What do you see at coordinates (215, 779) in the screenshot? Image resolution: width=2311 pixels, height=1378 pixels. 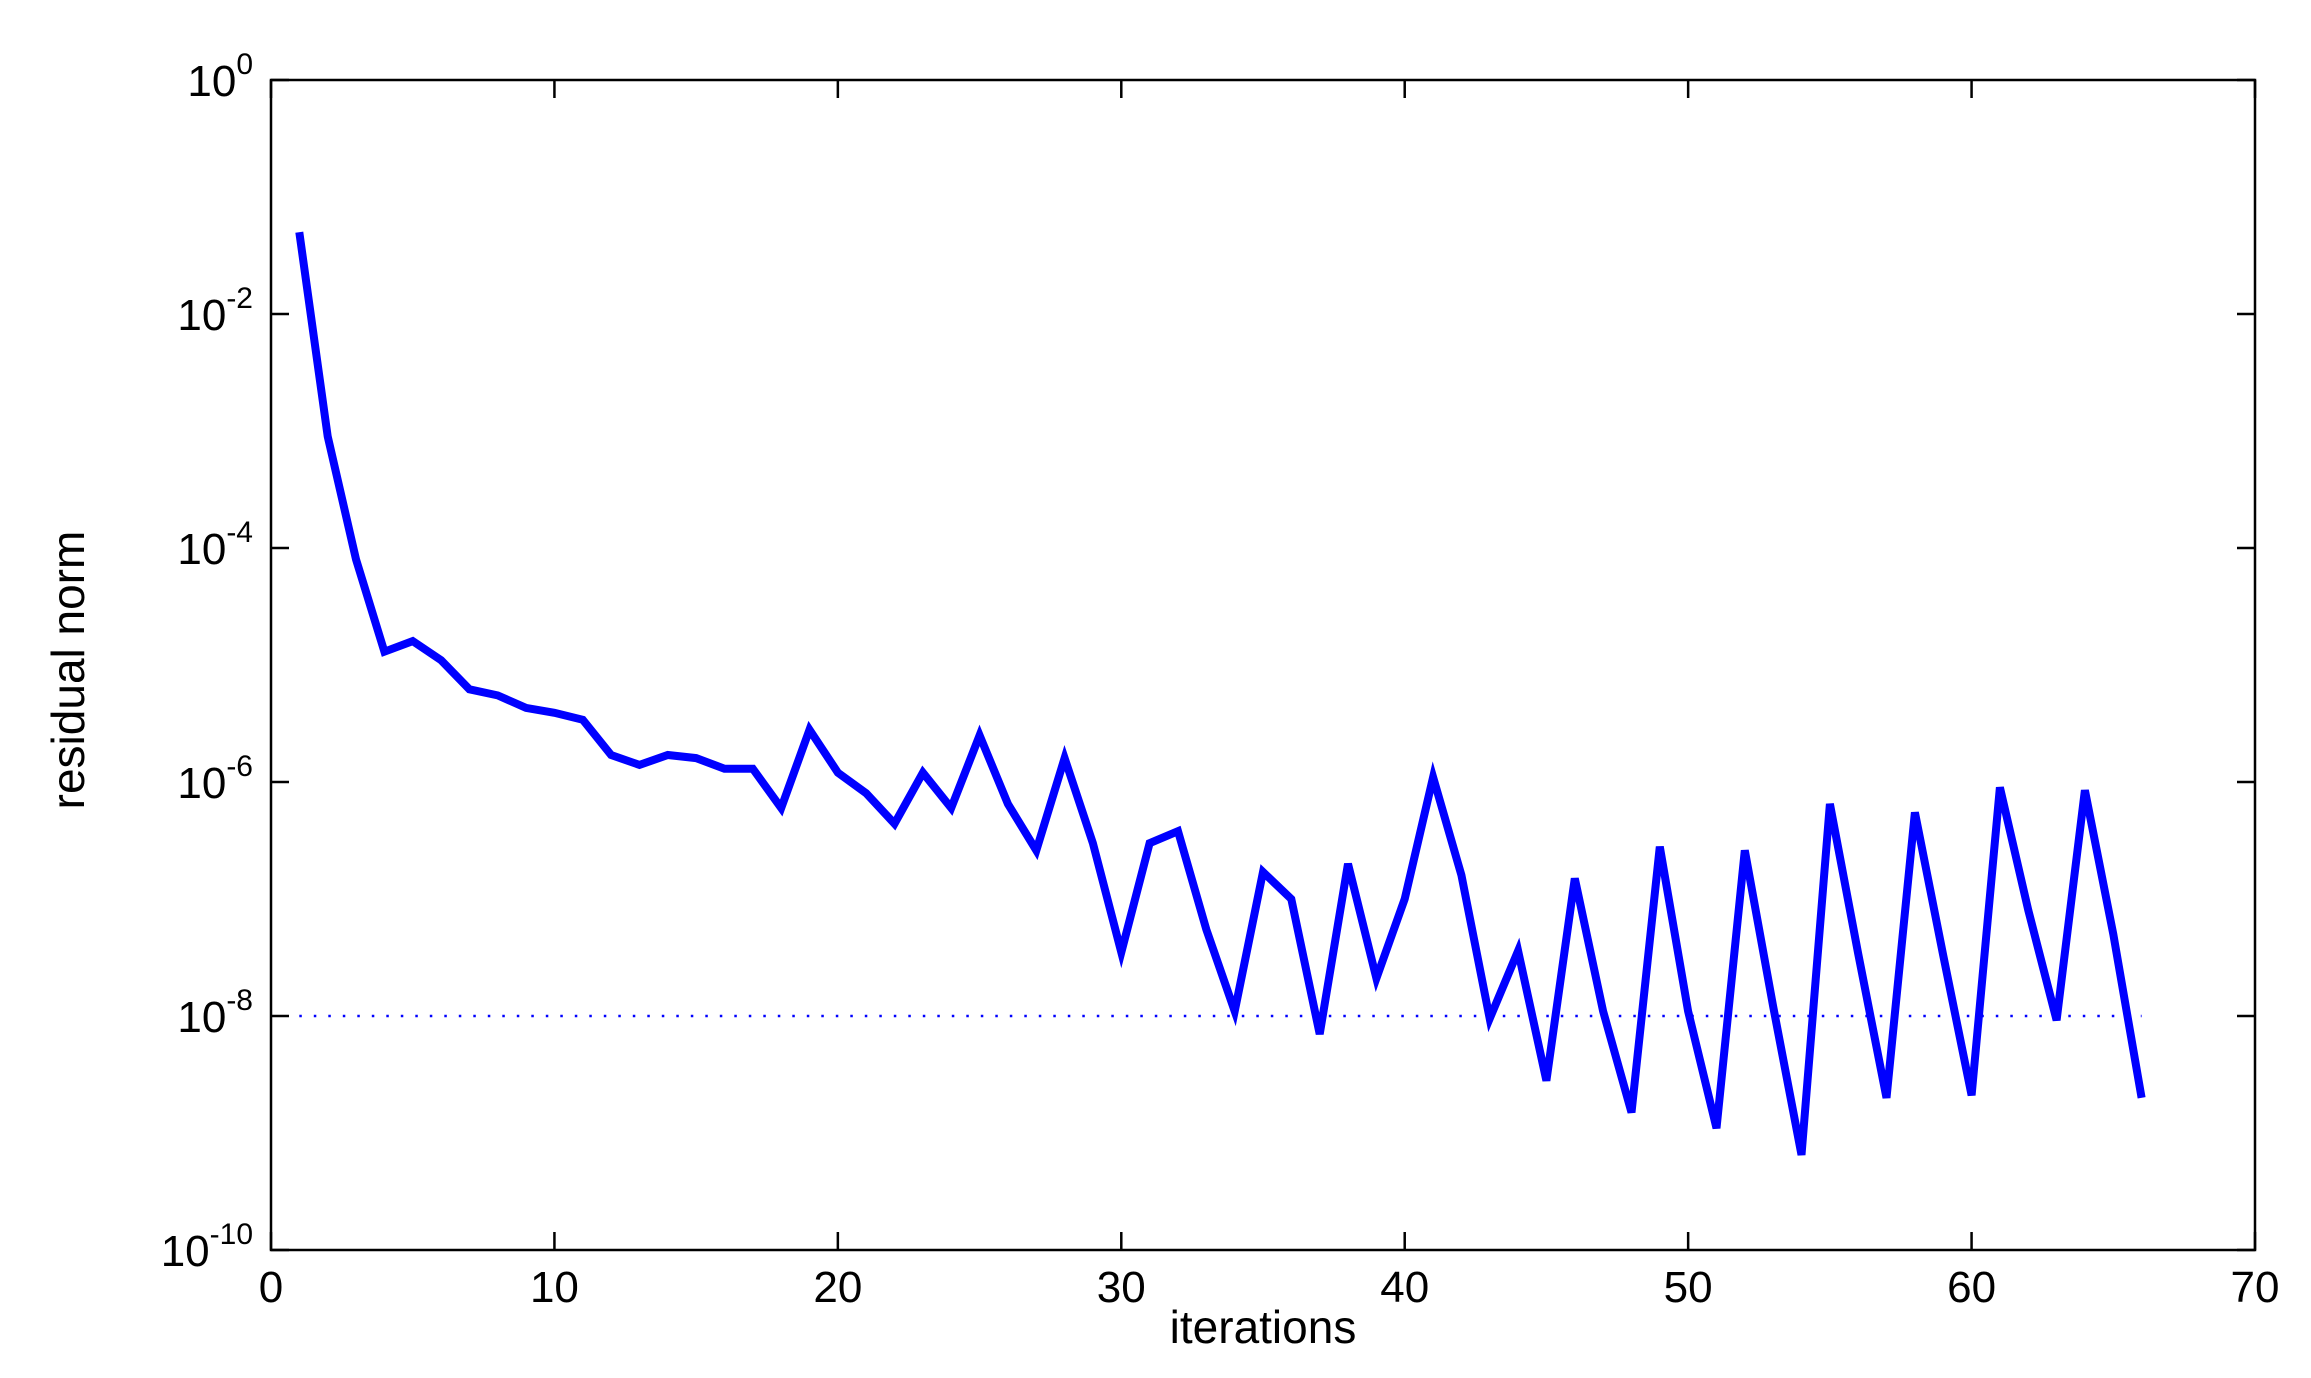 I see `y-tick-label: 10⁻⁶` at bounding box center [215, 779].